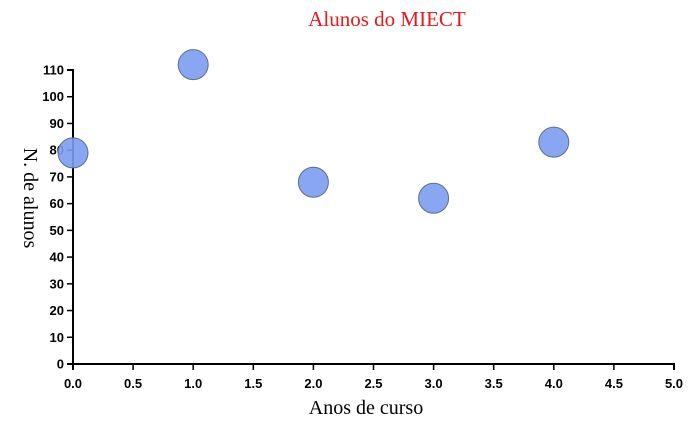  Describe the element at coordinates (60, 364) in the screenshot. I see `y-tick-label: 0` at that location.